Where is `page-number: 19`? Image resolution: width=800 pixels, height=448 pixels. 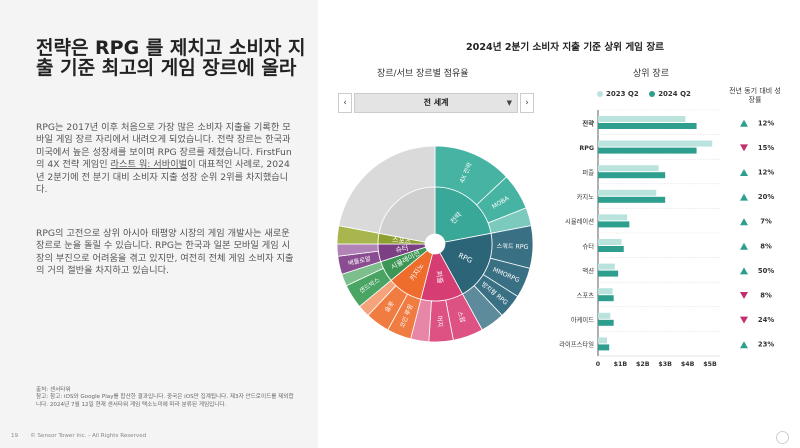
page-number: 19 is located at coordinates (15, 436).